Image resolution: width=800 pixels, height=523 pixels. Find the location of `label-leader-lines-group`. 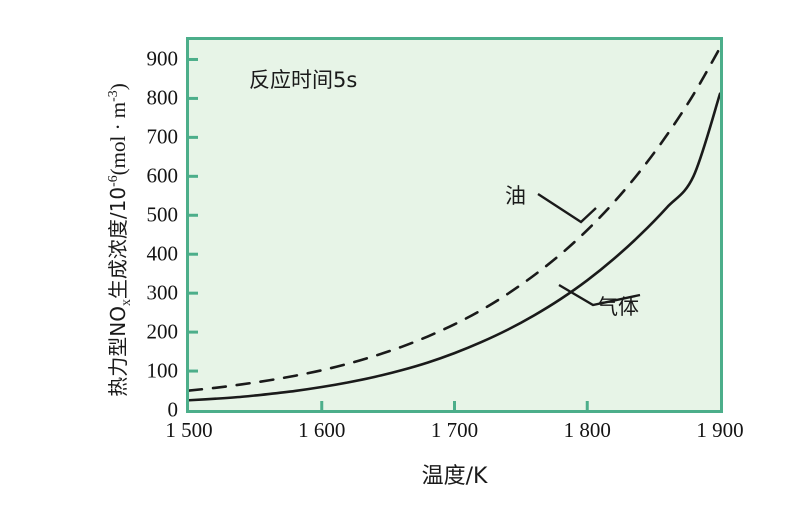

label-leader-lines-group is located at coordinates (589, 249).